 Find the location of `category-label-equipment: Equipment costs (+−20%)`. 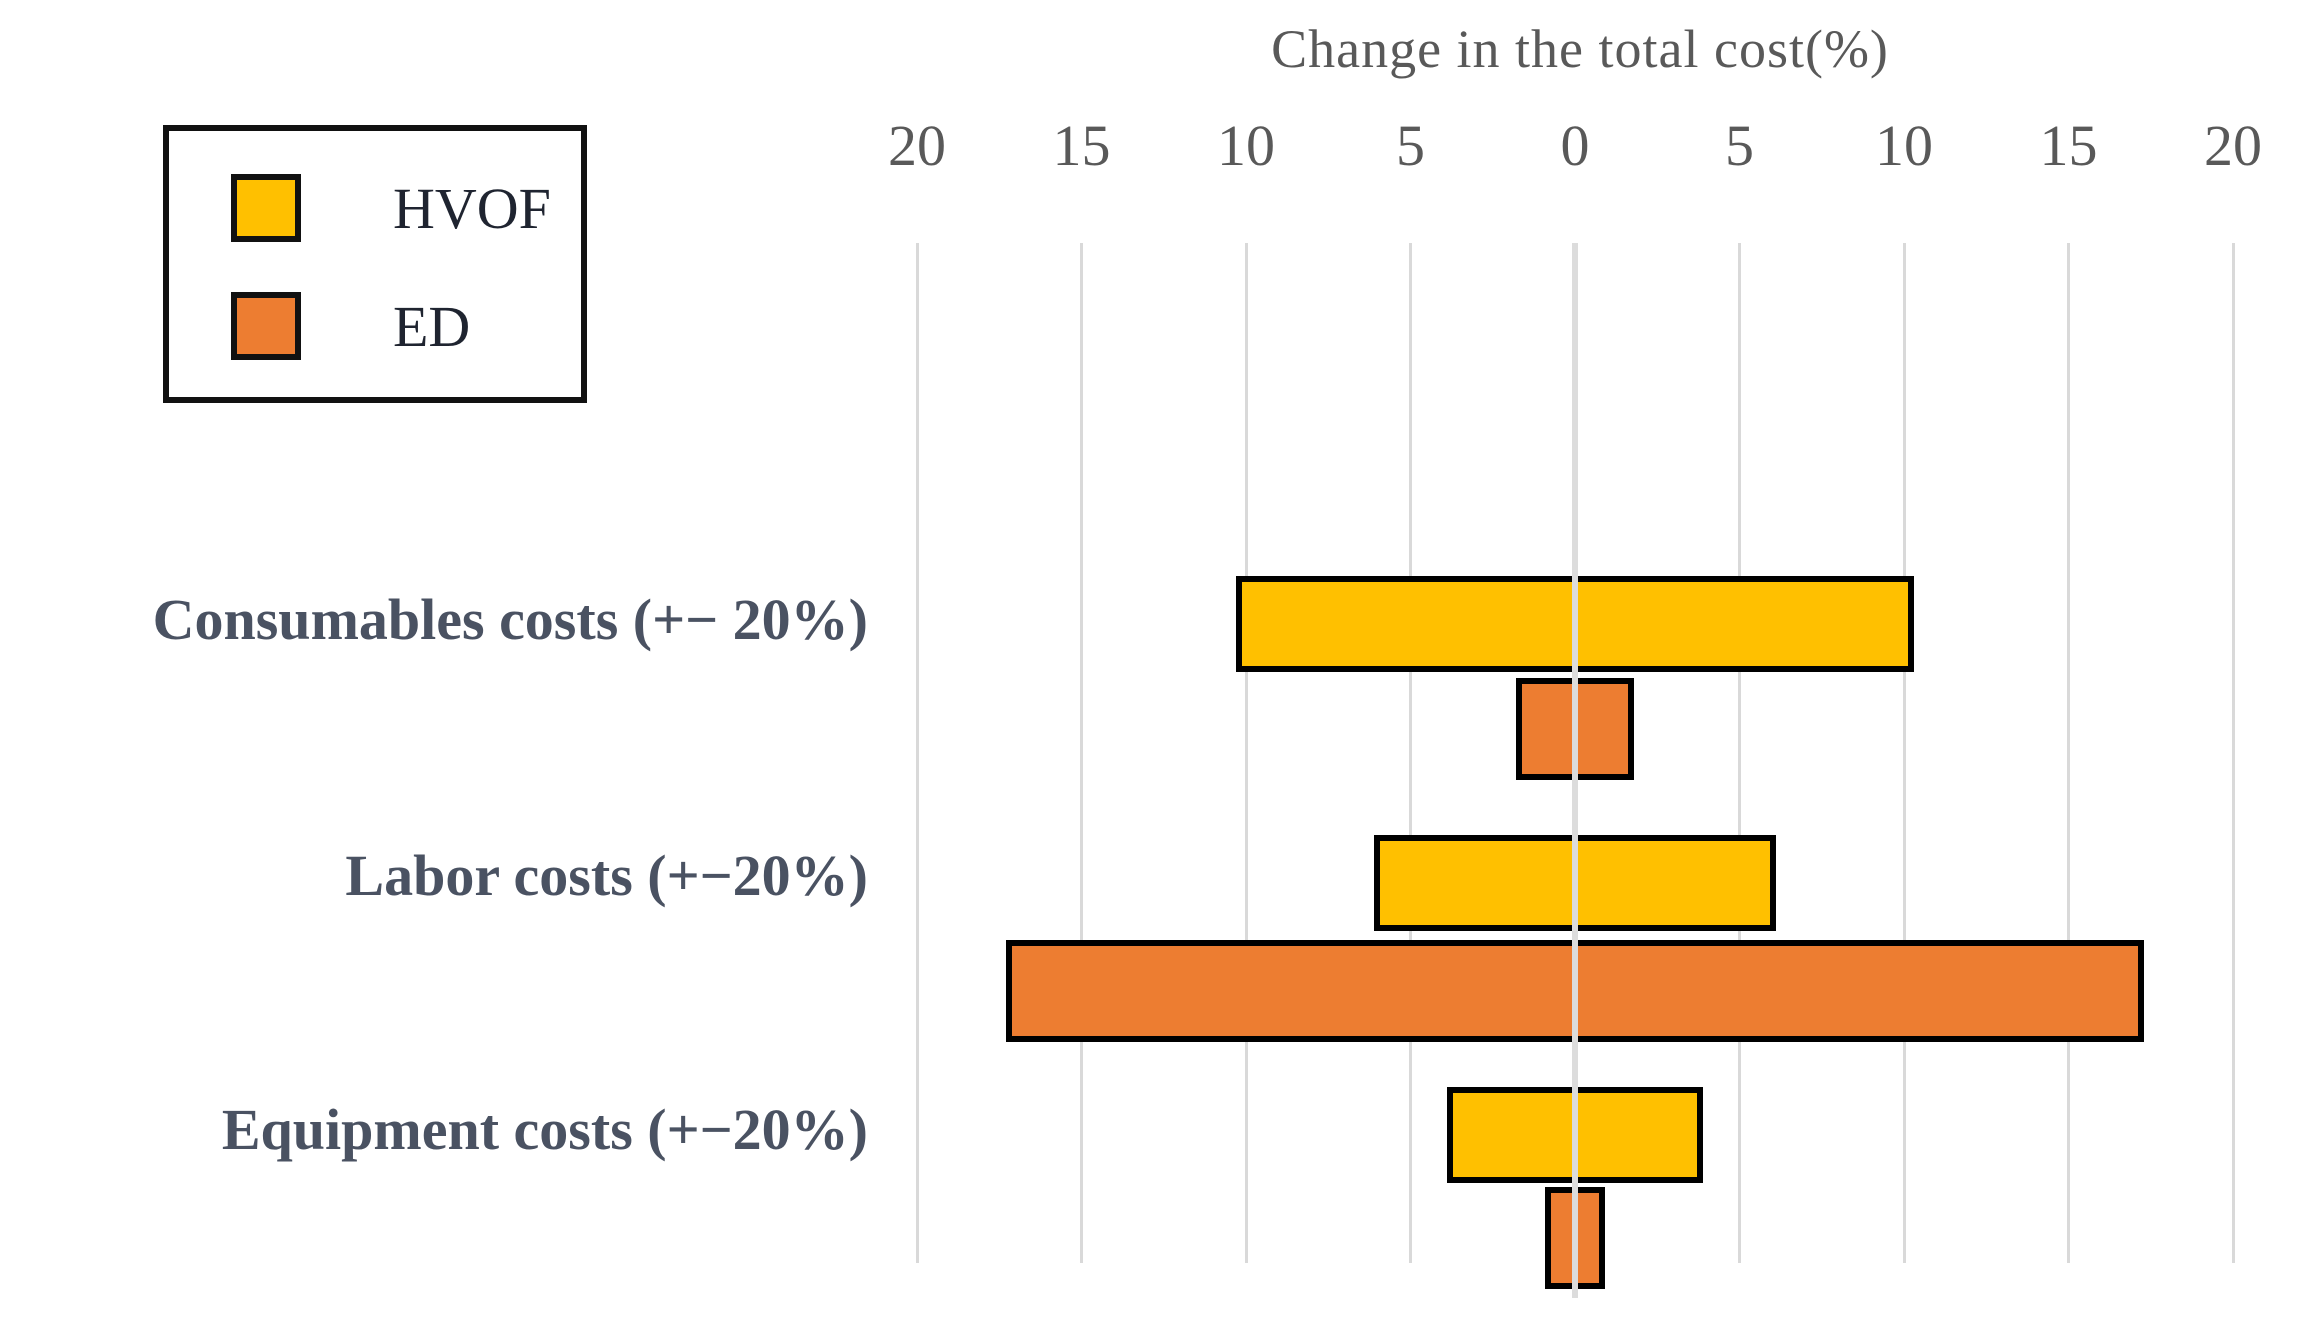

category-label-equipment: Equipment costs (+−20%) is located at coordinates (544, 1129).